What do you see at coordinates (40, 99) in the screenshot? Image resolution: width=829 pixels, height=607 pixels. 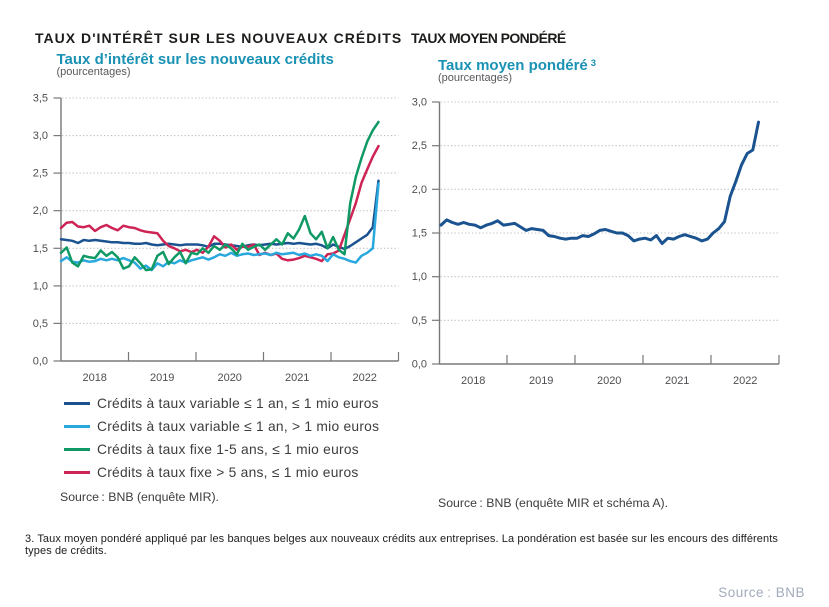 I see `svg-text: 3,5` at bounding box center [40, 99].